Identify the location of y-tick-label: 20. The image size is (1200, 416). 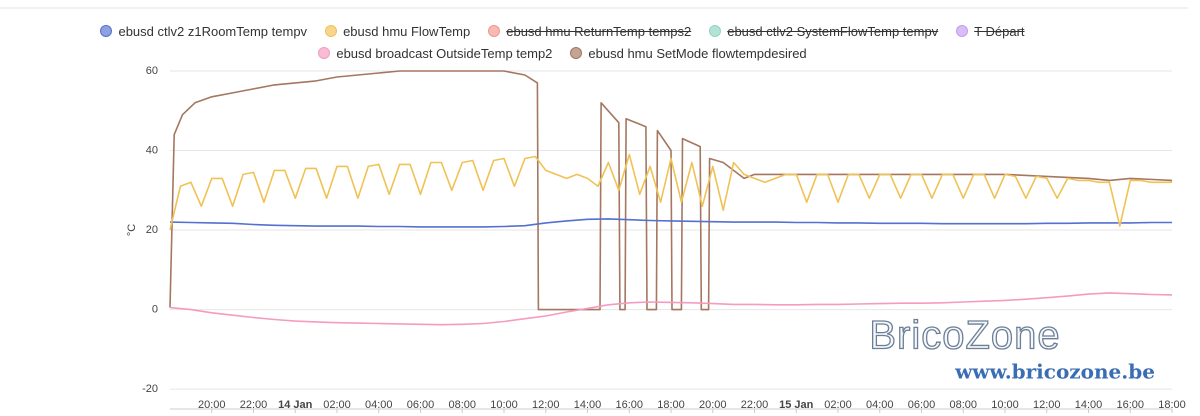
(152, 230).